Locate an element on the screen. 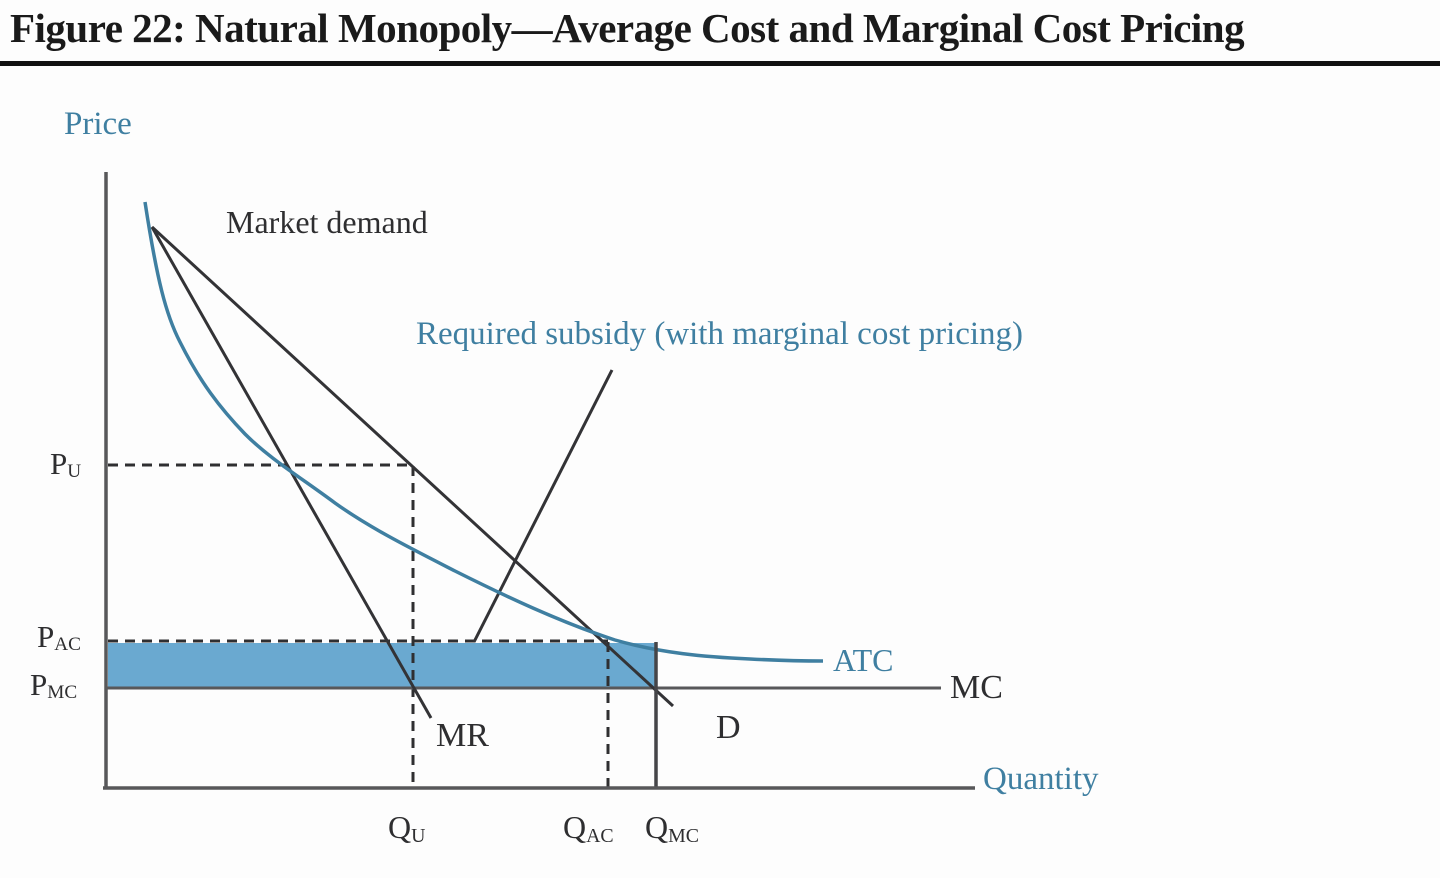 The width and height of the screenshot is (1440, 878). p-ac-base: P is located at coordinates (46, 636).